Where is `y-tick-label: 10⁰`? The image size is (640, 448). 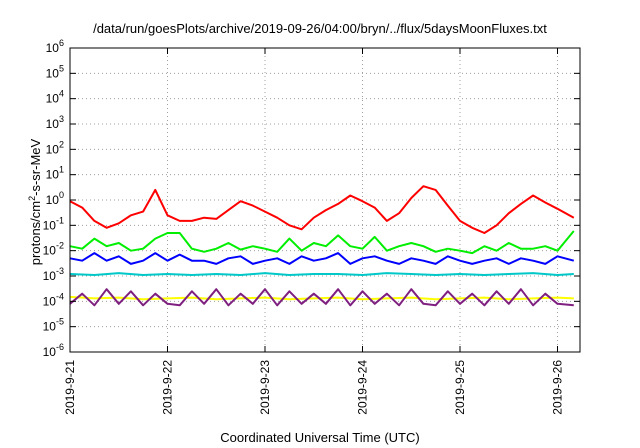
y-tick-label: 10⁰ is located at coordinates (55, 198).